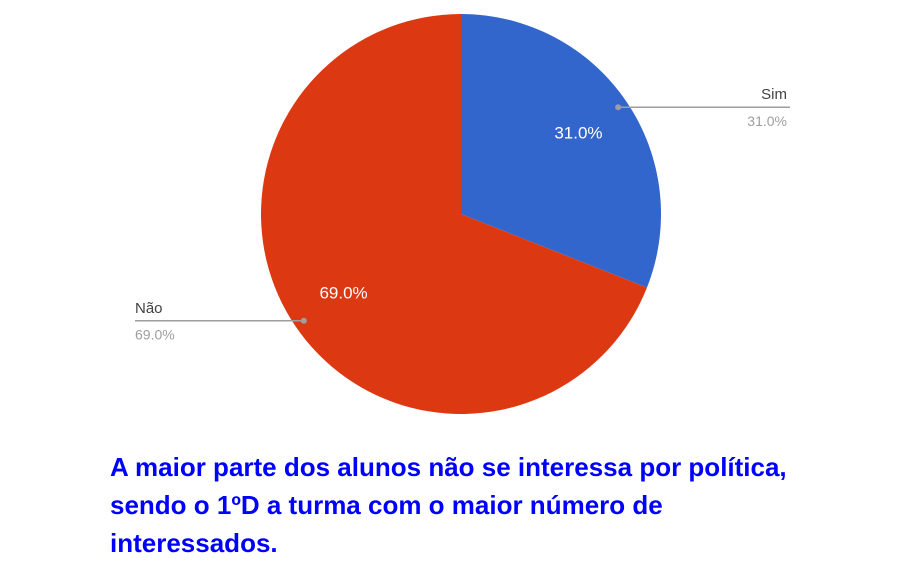 The width and height of the screenshot is (920, 564). What do you see at coordinates (343, 292) in the screenshot?
I see `slice-label: 69.0%` at bounding box center [343, 292].